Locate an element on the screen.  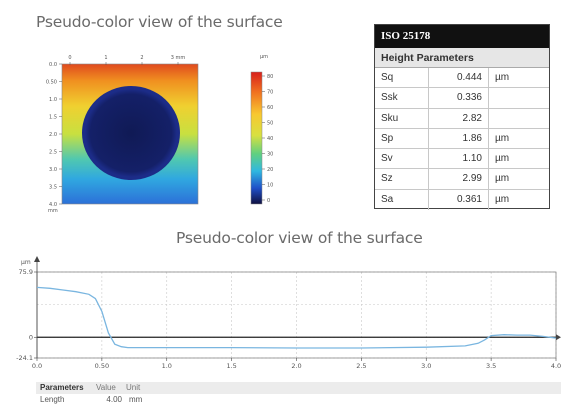
iso-param-row-sq: Sq 0.444 µm is located at coordinates (462, 78).